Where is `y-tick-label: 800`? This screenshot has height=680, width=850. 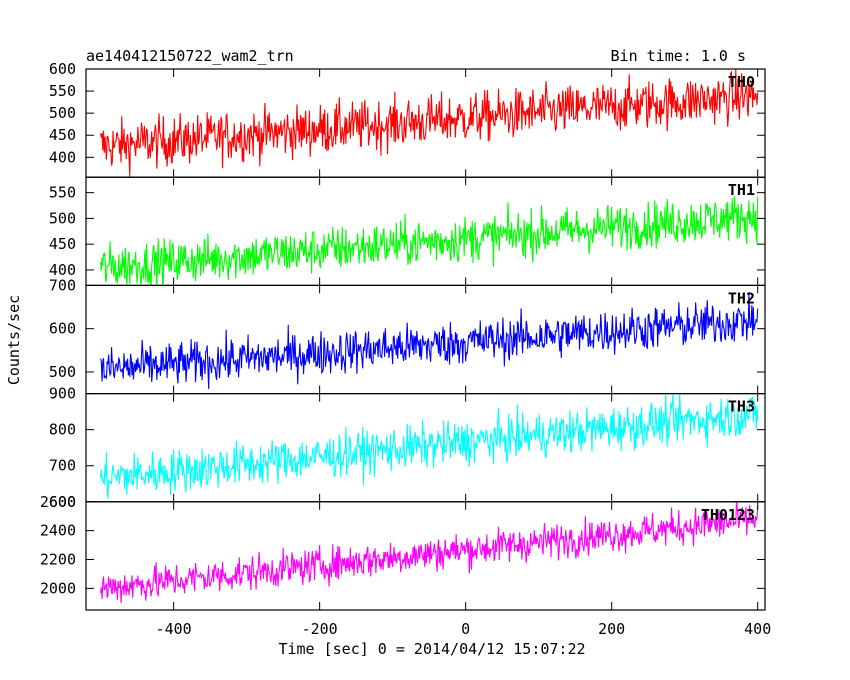
y-tick-label: 800 is located at coordinates (62, 430).